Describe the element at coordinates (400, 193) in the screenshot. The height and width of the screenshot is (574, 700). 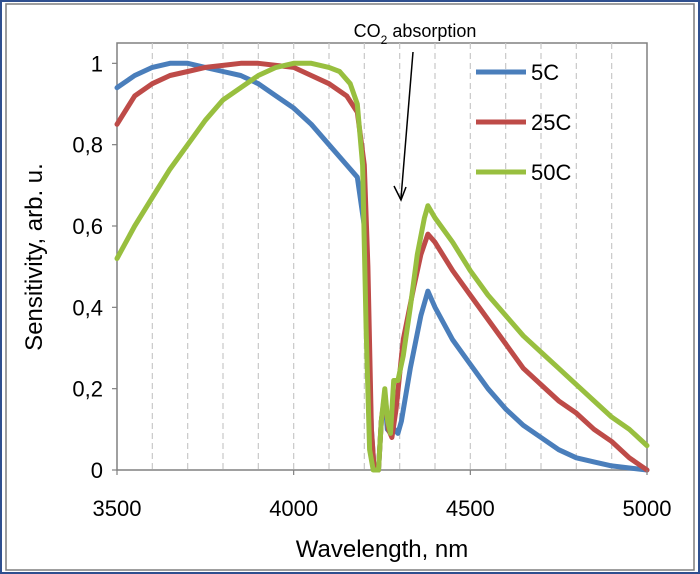
I see `annotation-arrowhead` at that location.